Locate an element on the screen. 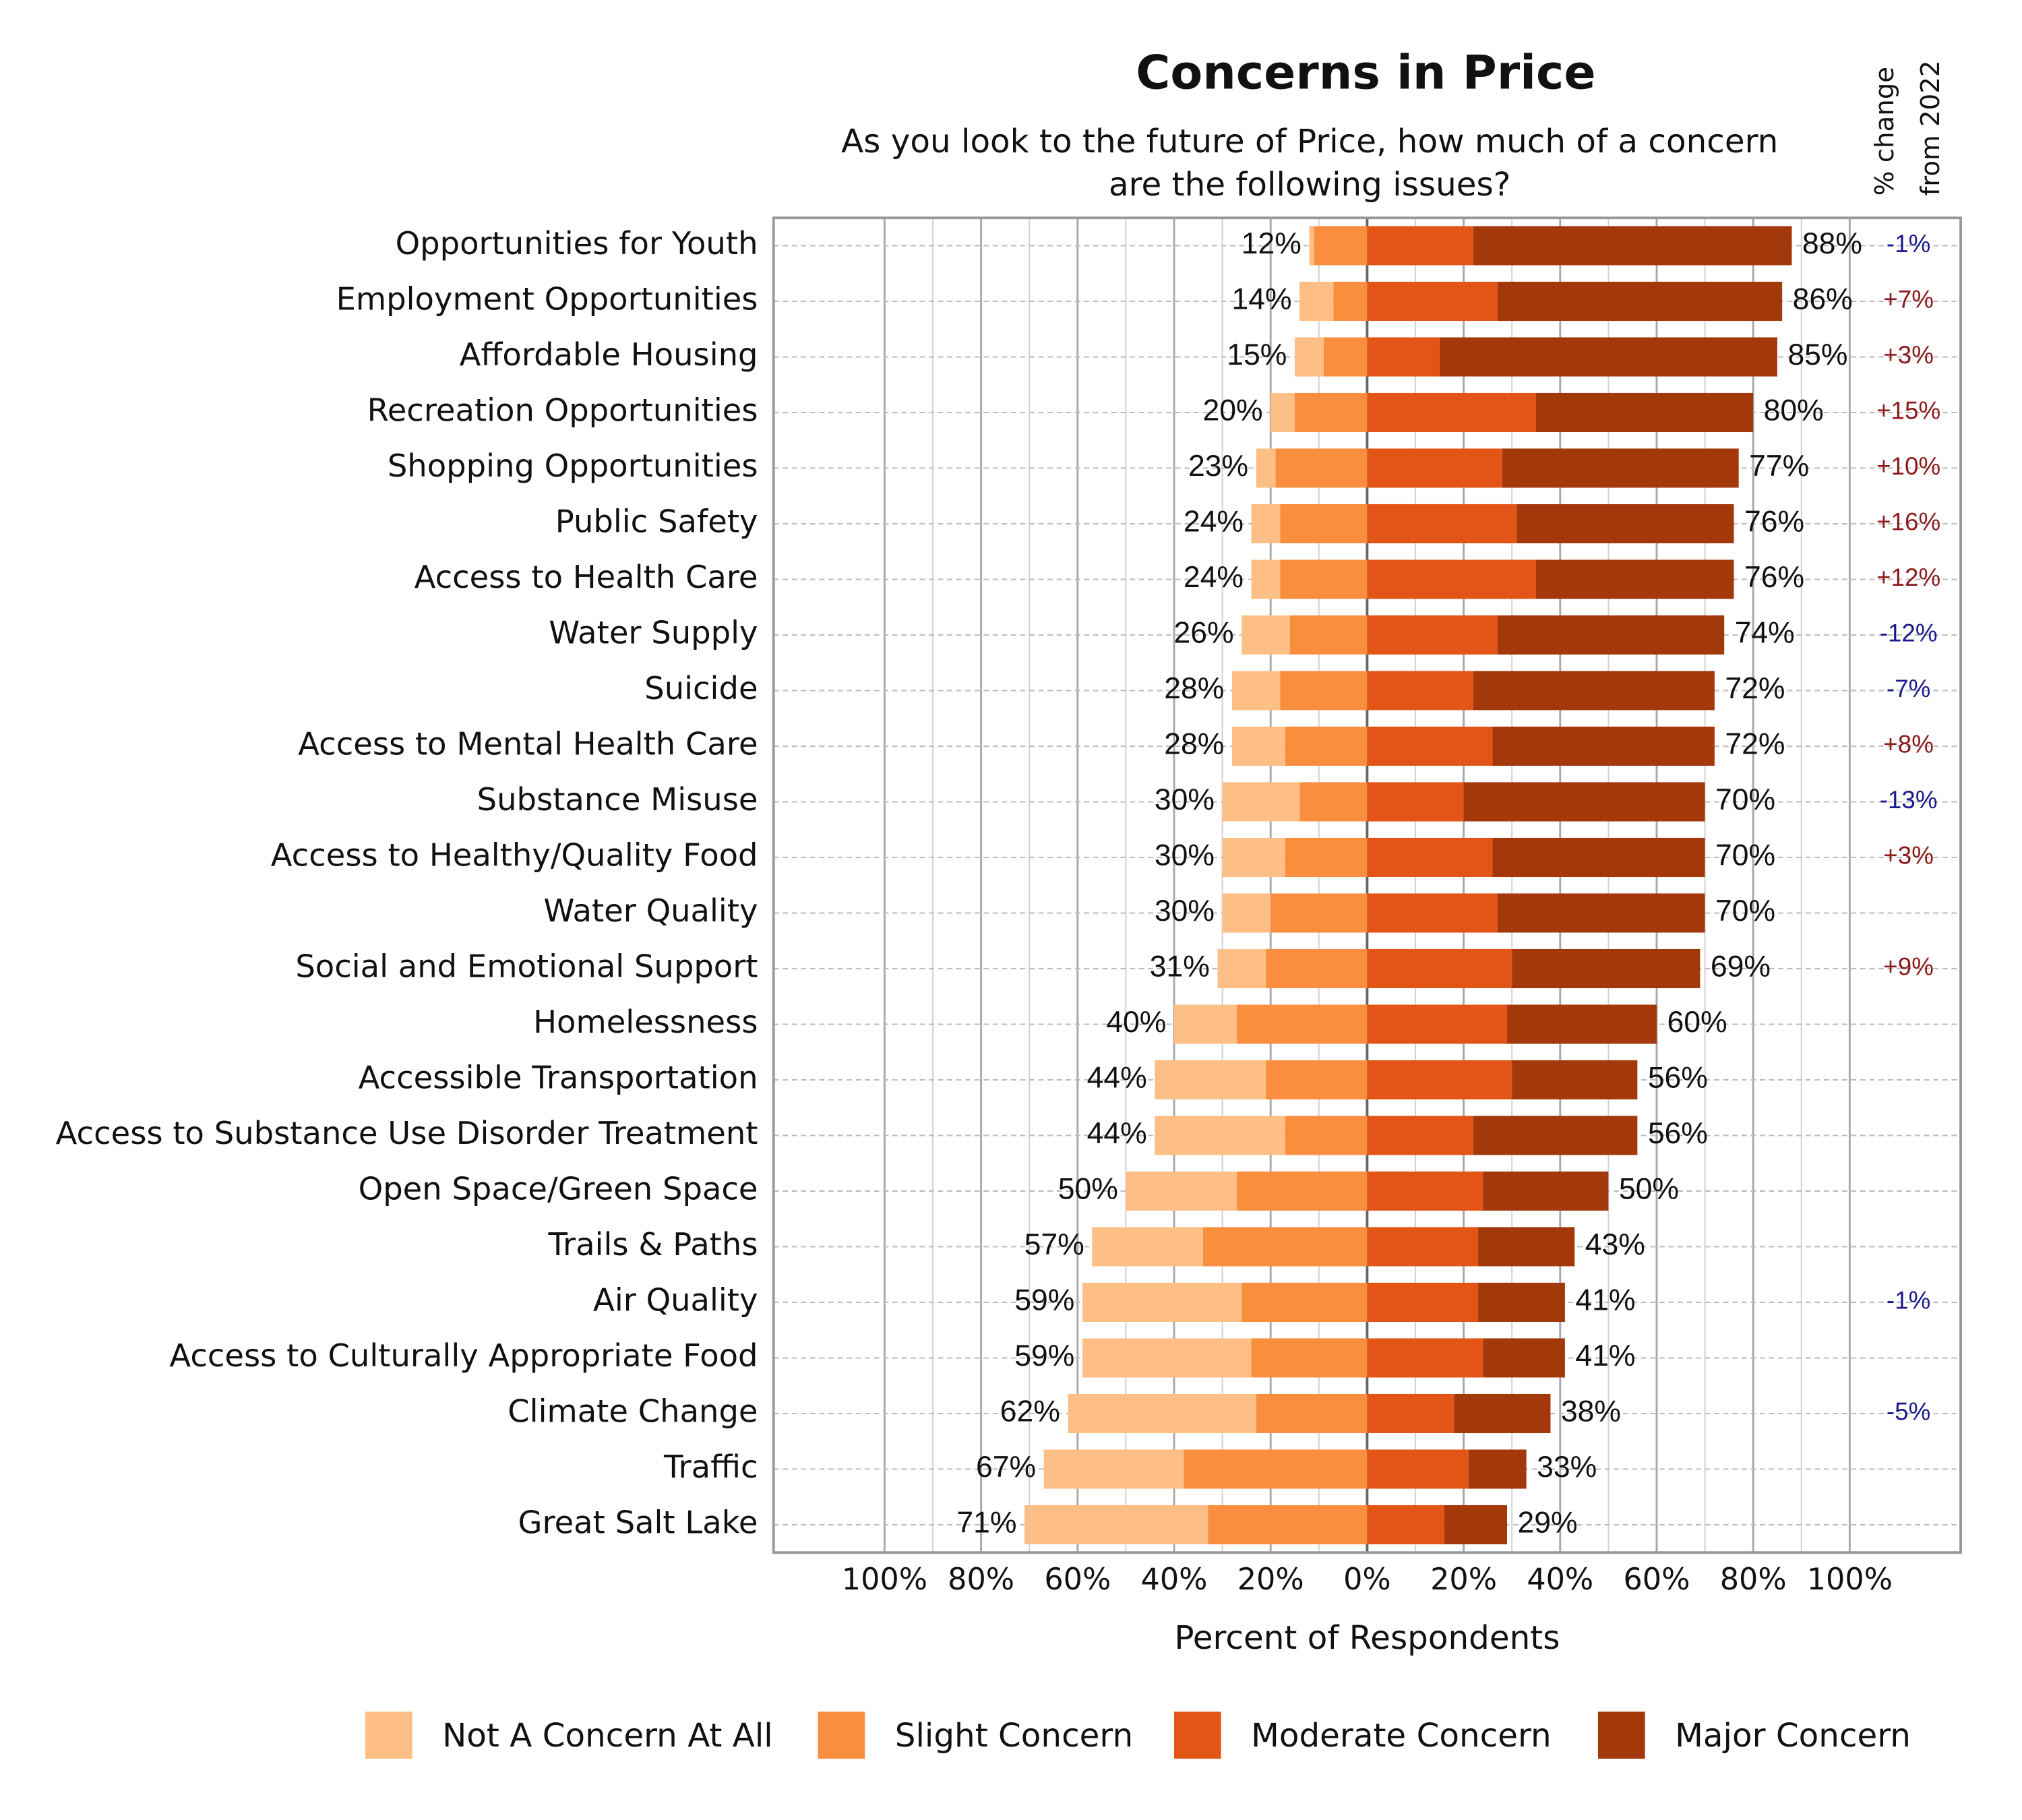 This screenshot has height=1820, width=2022. total-label: 77% is located at coordinates (1779, 466).